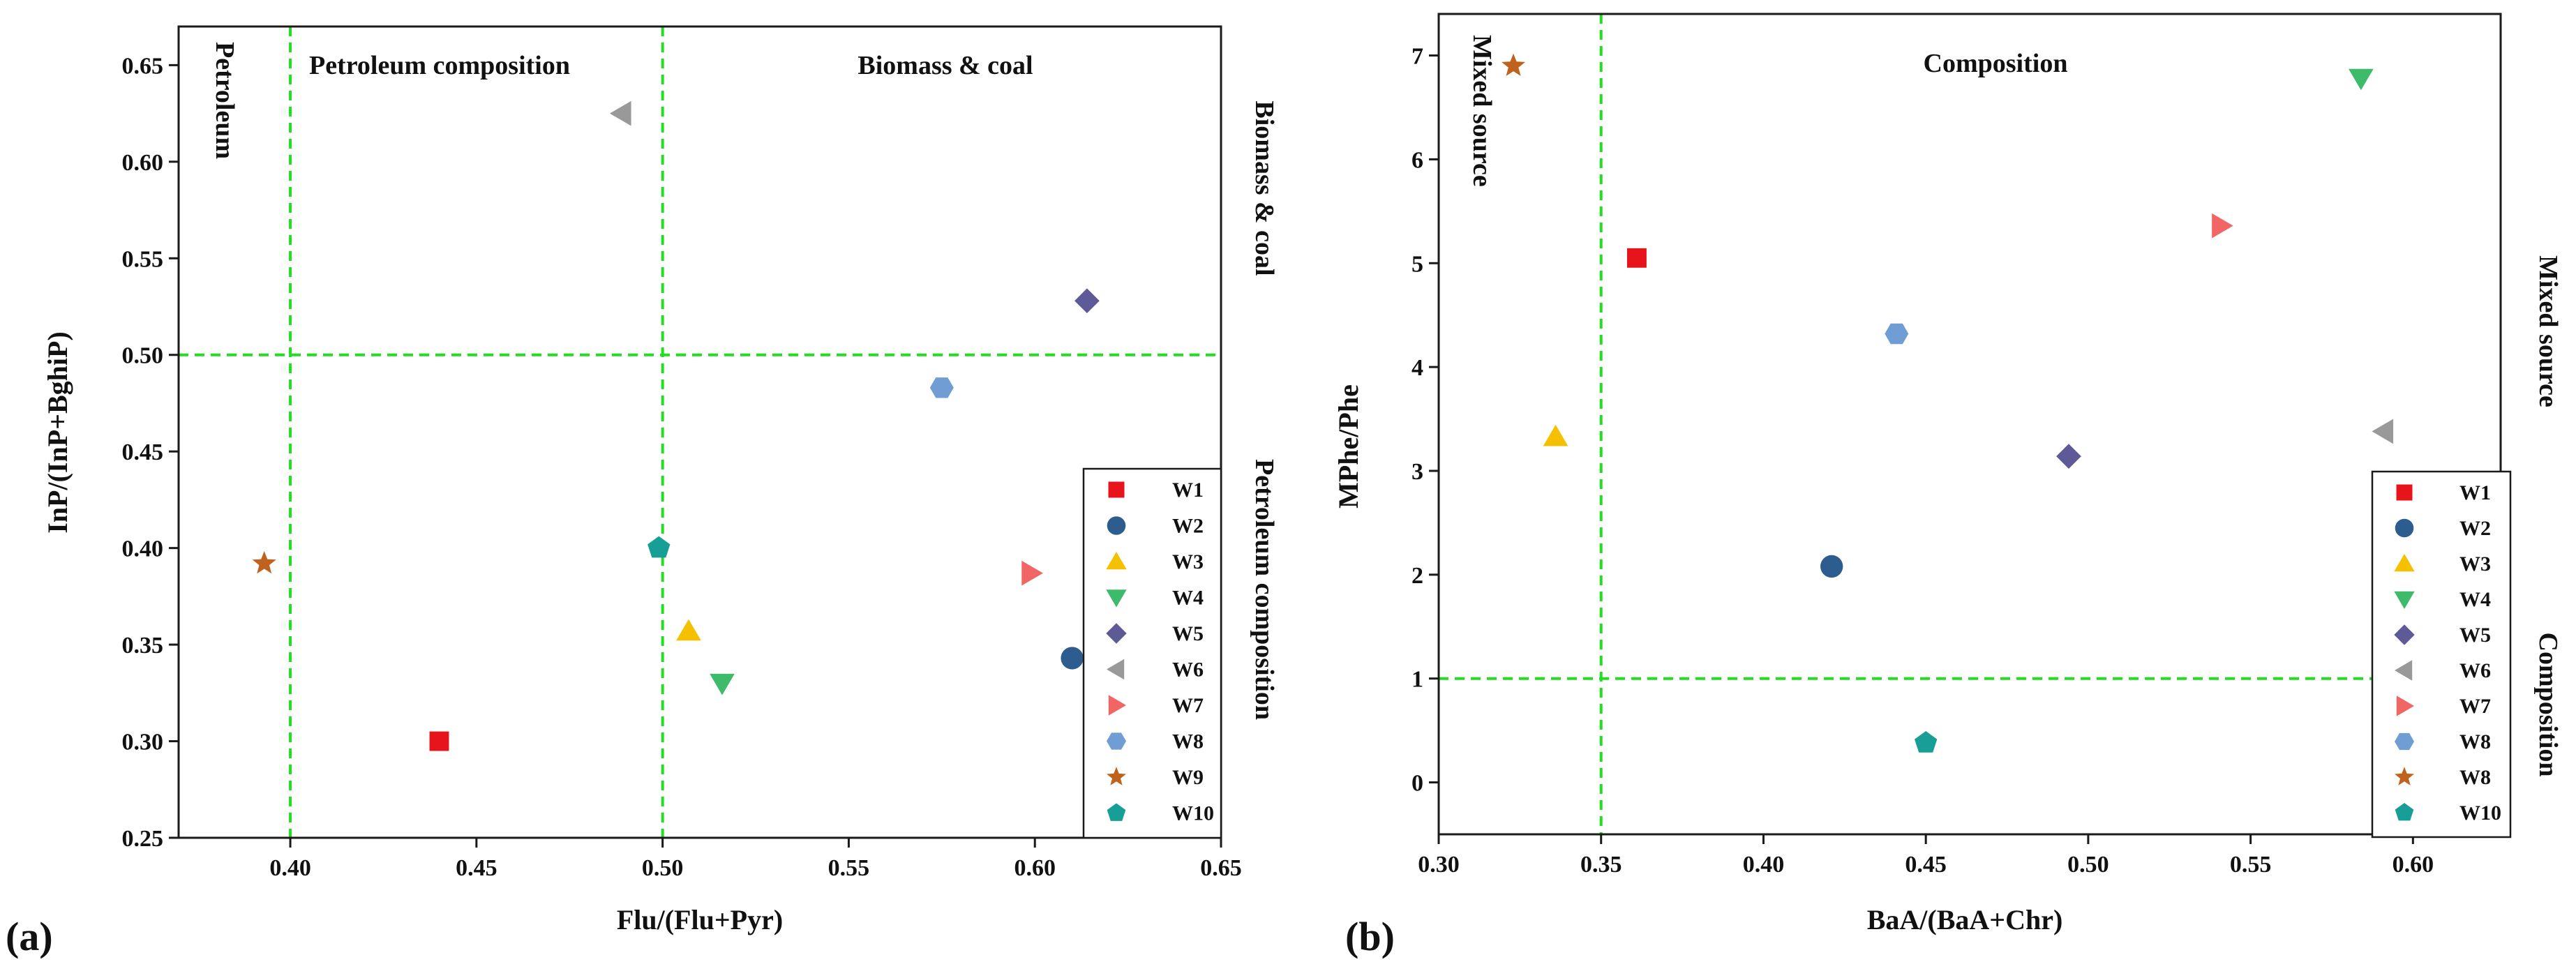 This screenshot has height=978, width=2576. I want to click on data-point-w1, so click(439, 741).